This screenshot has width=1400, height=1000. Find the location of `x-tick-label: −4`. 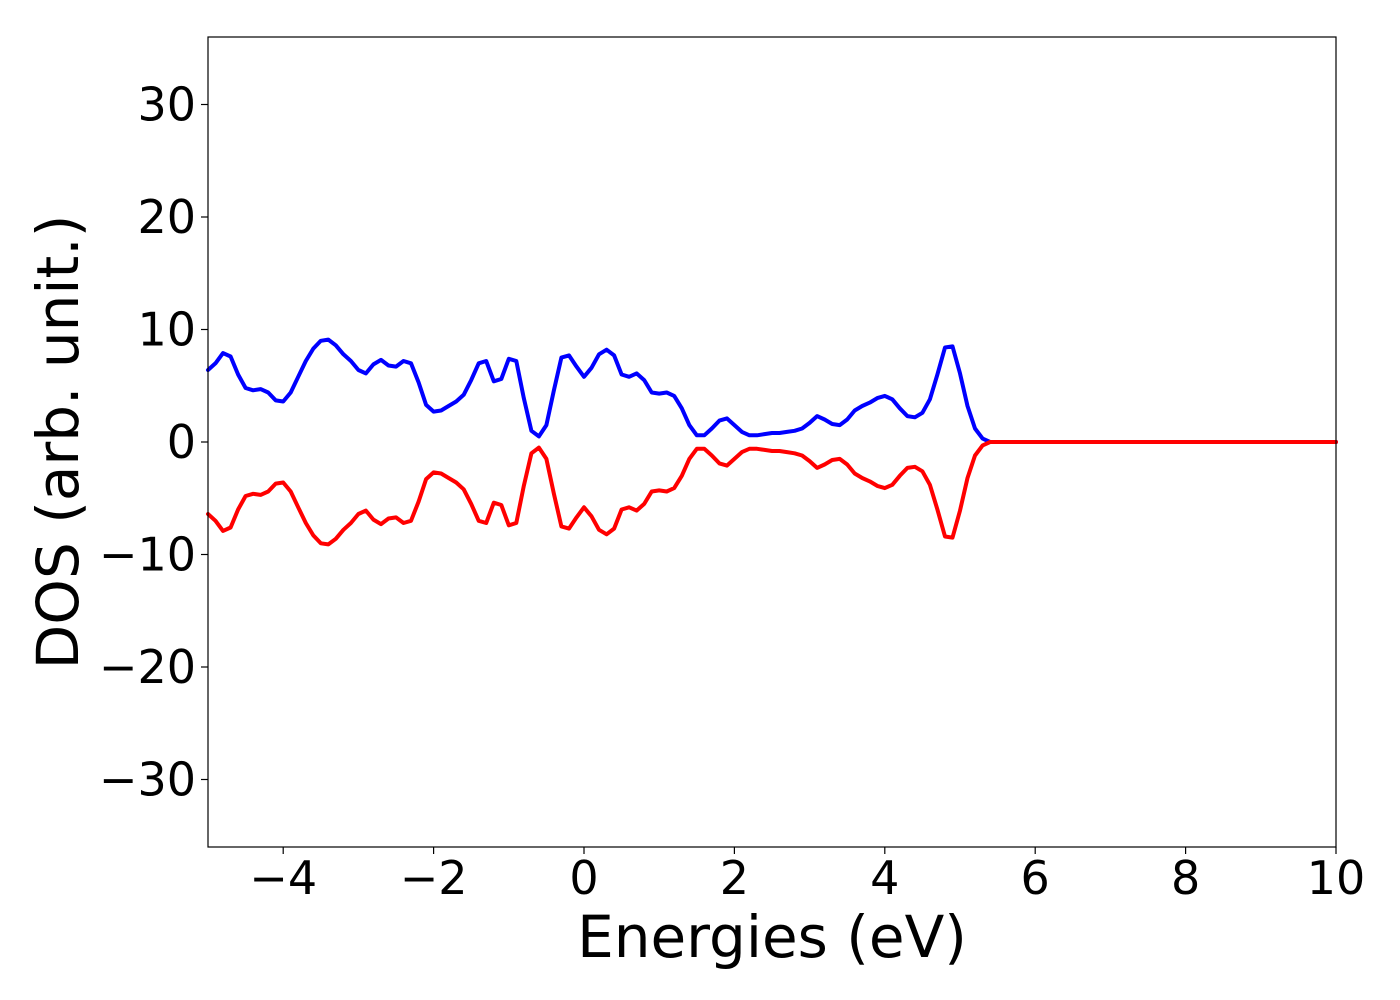

x-tick-label: −4 is located at coordinates (283, 878).